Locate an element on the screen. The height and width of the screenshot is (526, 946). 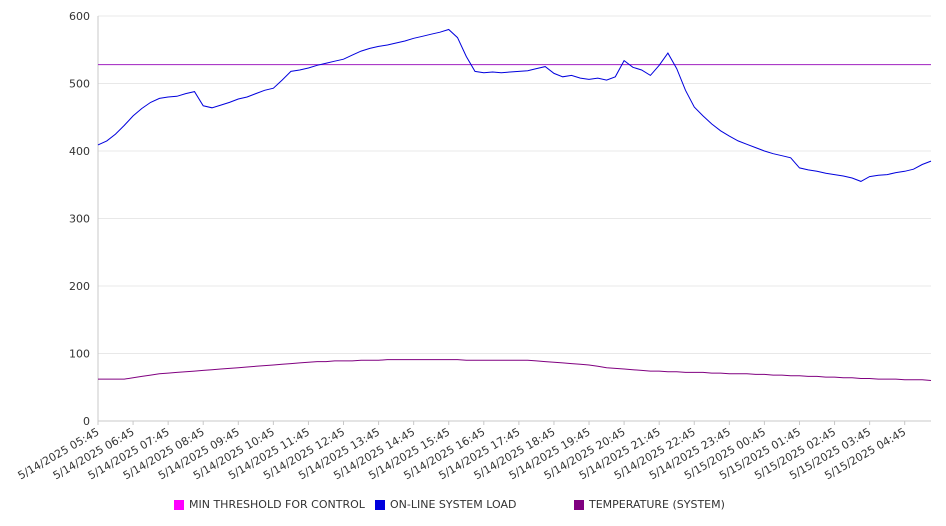
y-tick-label: 300 is located at coordinates (79, 219).